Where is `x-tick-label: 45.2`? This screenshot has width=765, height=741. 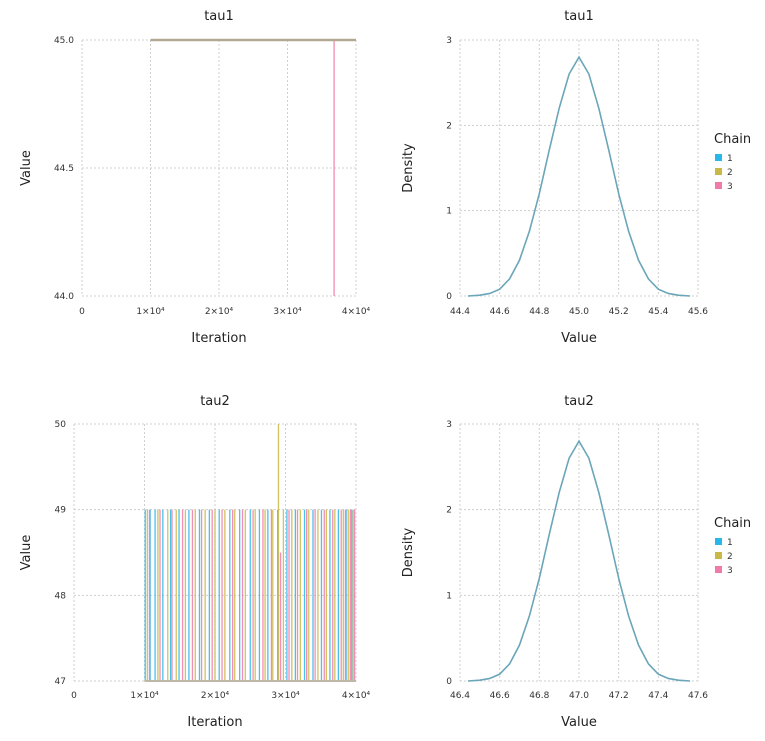
x-tick-label: 45.2 is located at coordinates (619, 312).